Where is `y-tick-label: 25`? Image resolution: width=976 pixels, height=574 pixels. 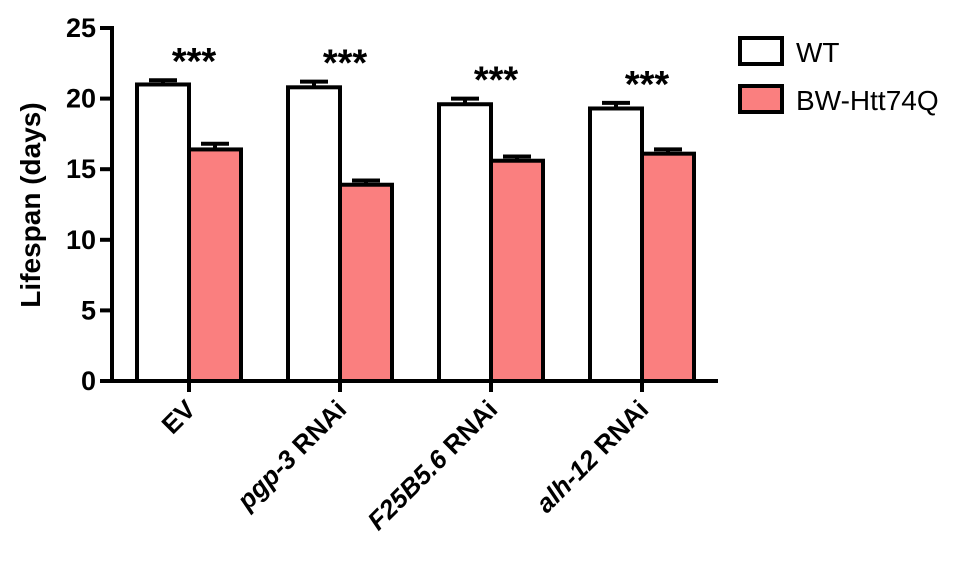
y-tick-label: 25 is located at coordinates (81, 28).